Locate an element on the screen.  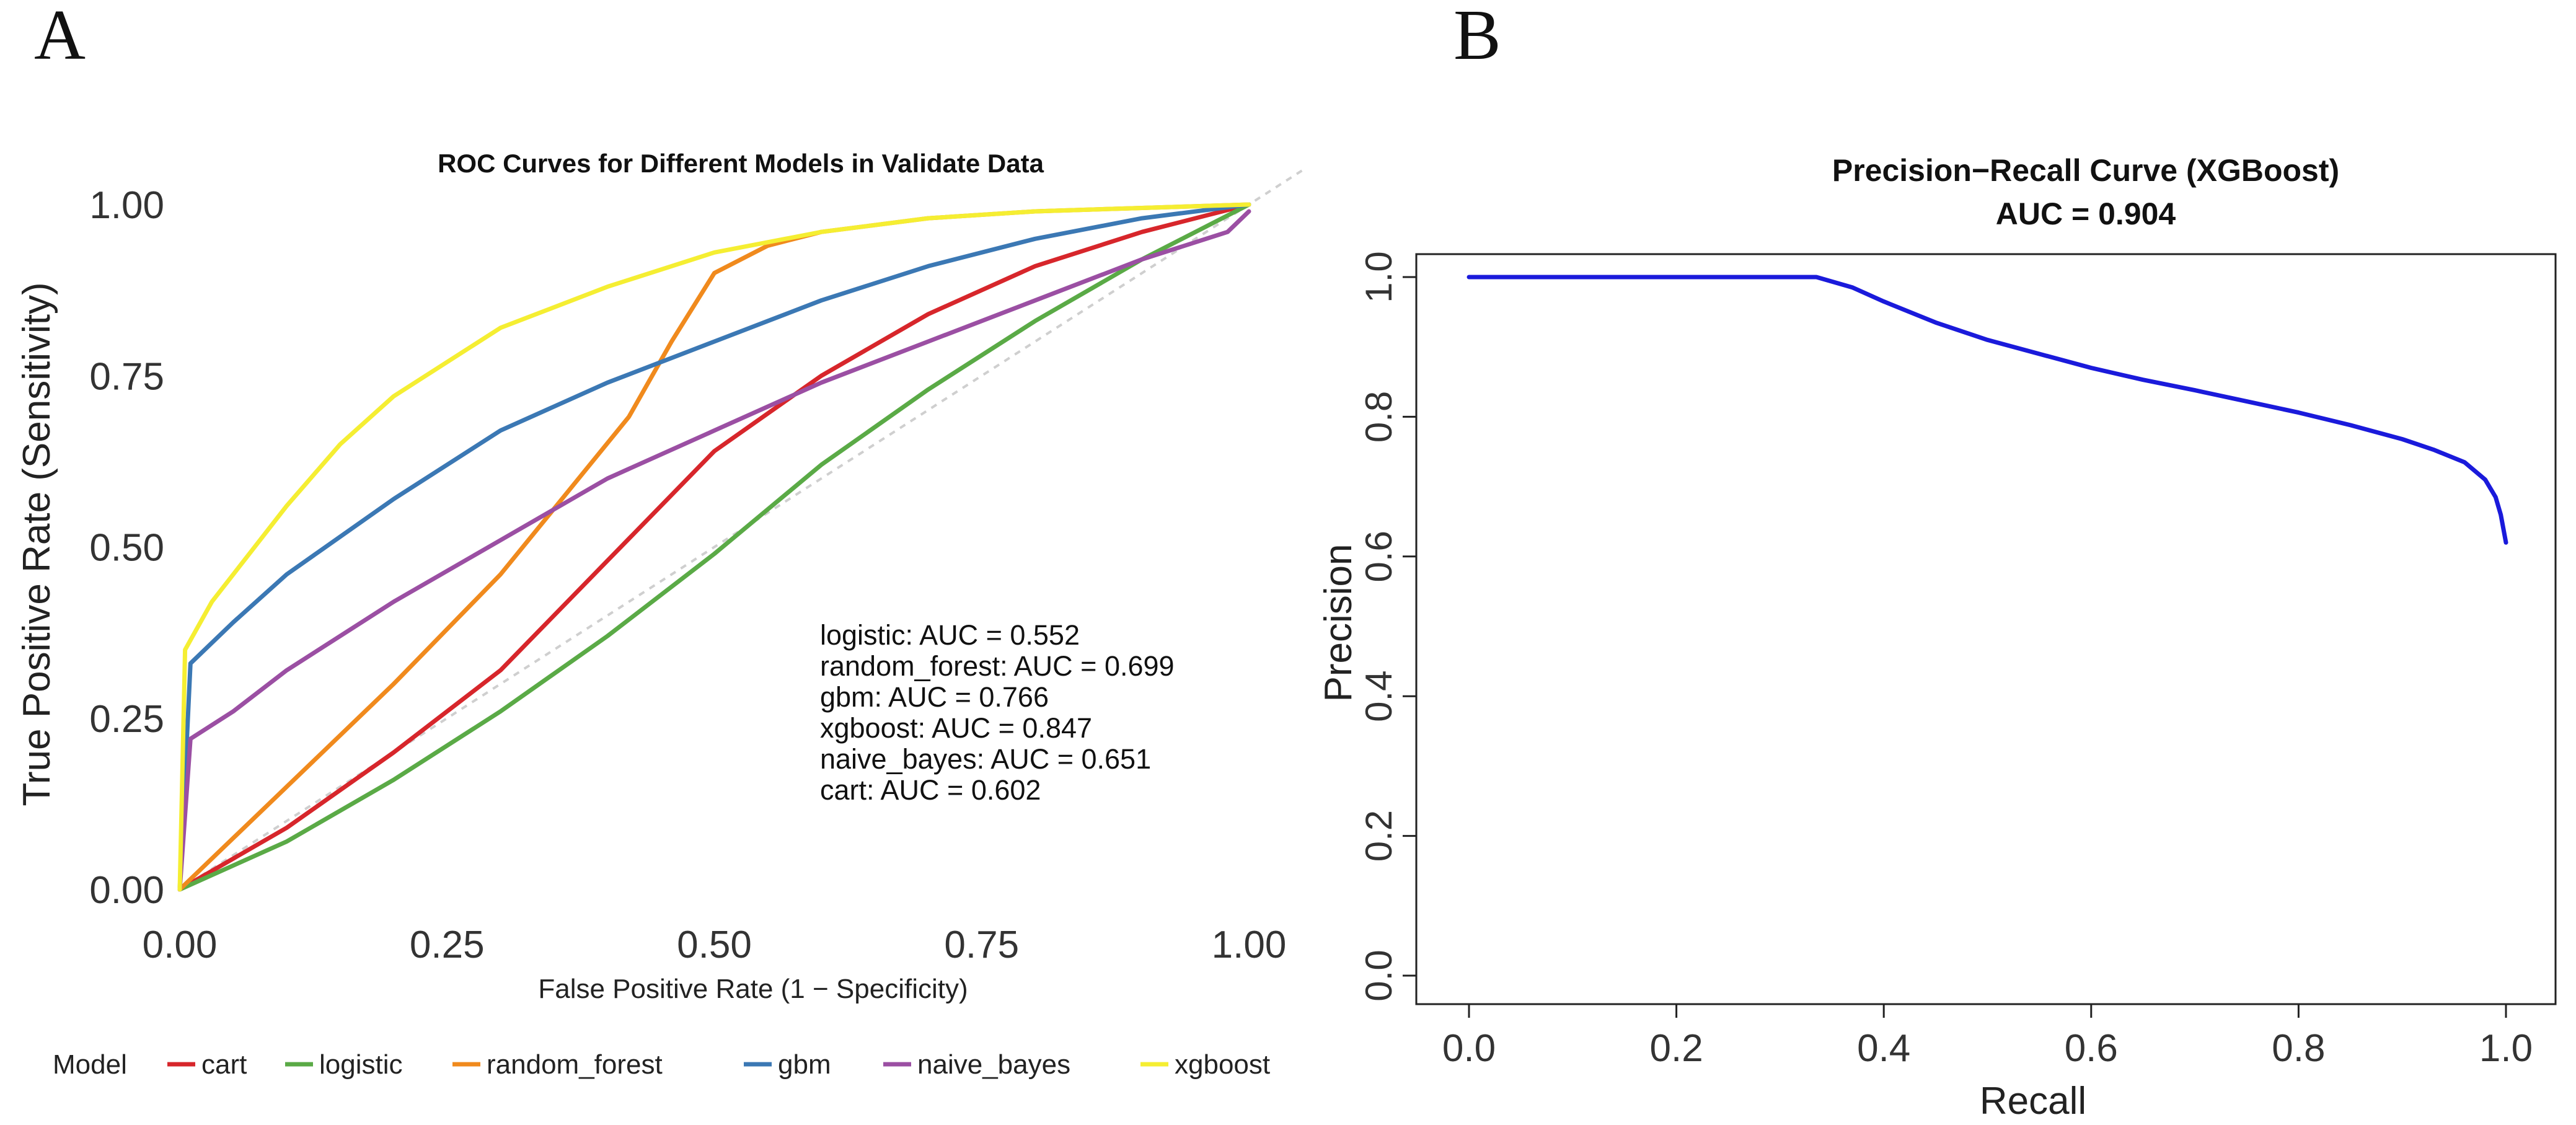
roc-legend-label-cart: cart is located at coordinates (224, 1064).